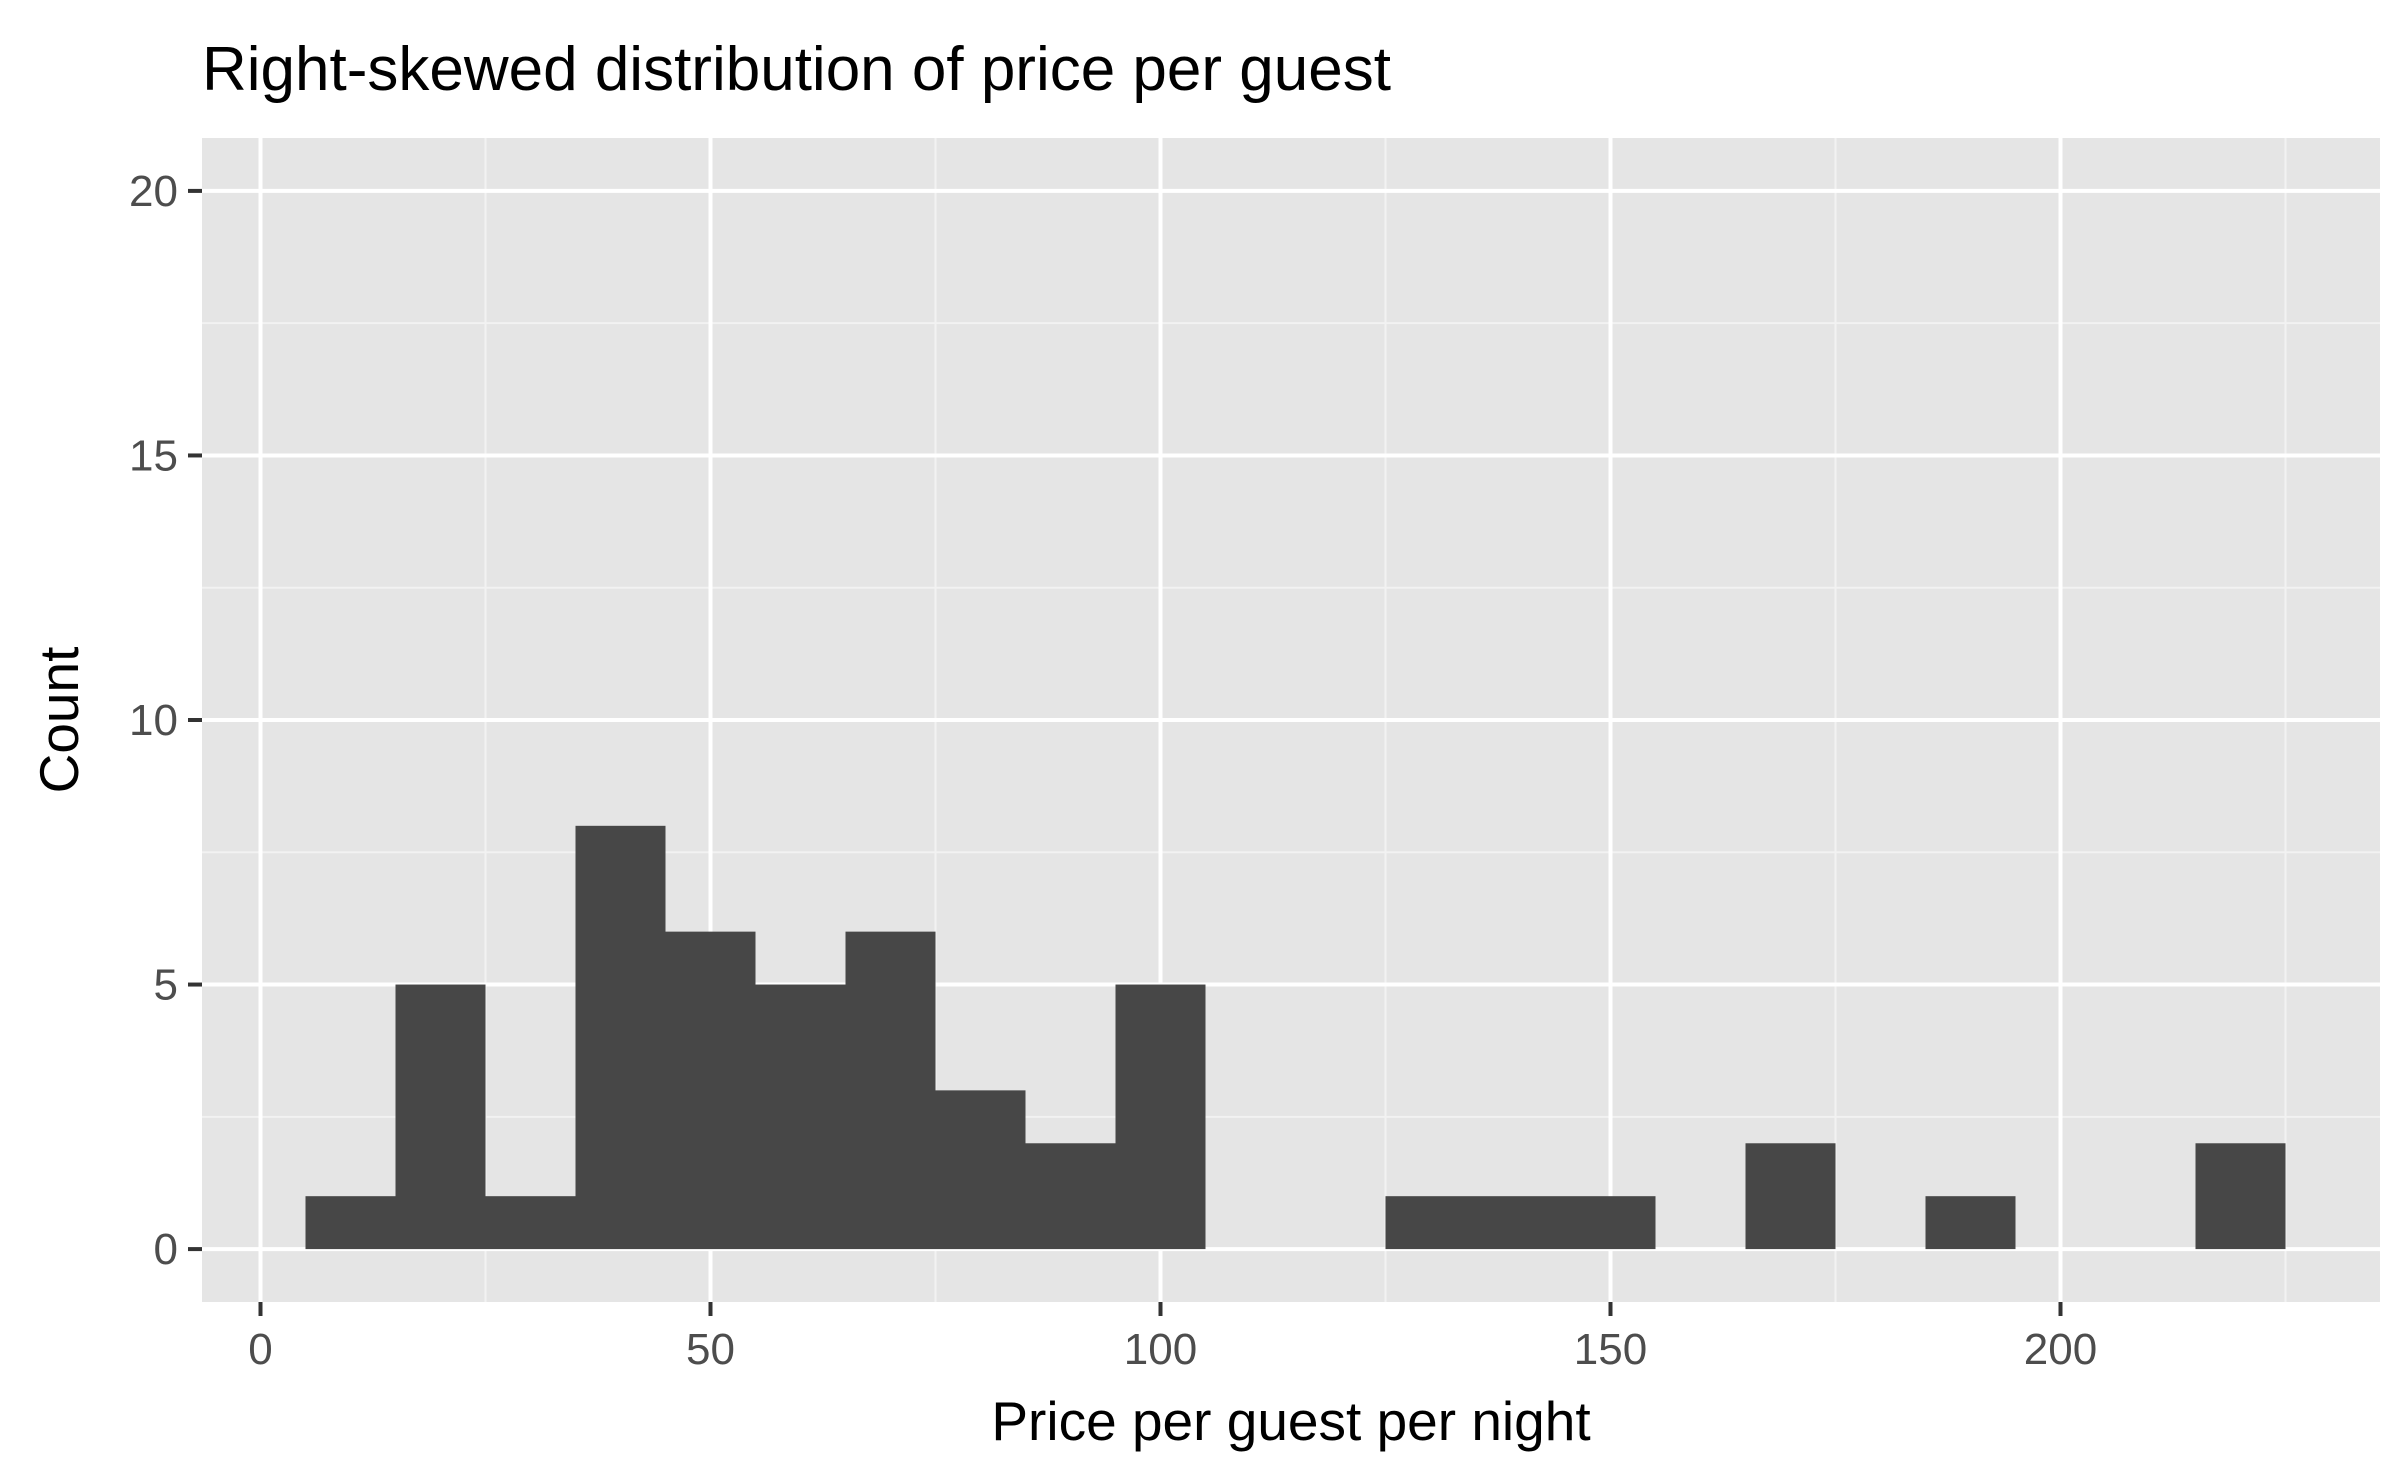 This screenshot has width=2400, height=1483. I want to click on x-tick-label: 50, so click(710, 1349).